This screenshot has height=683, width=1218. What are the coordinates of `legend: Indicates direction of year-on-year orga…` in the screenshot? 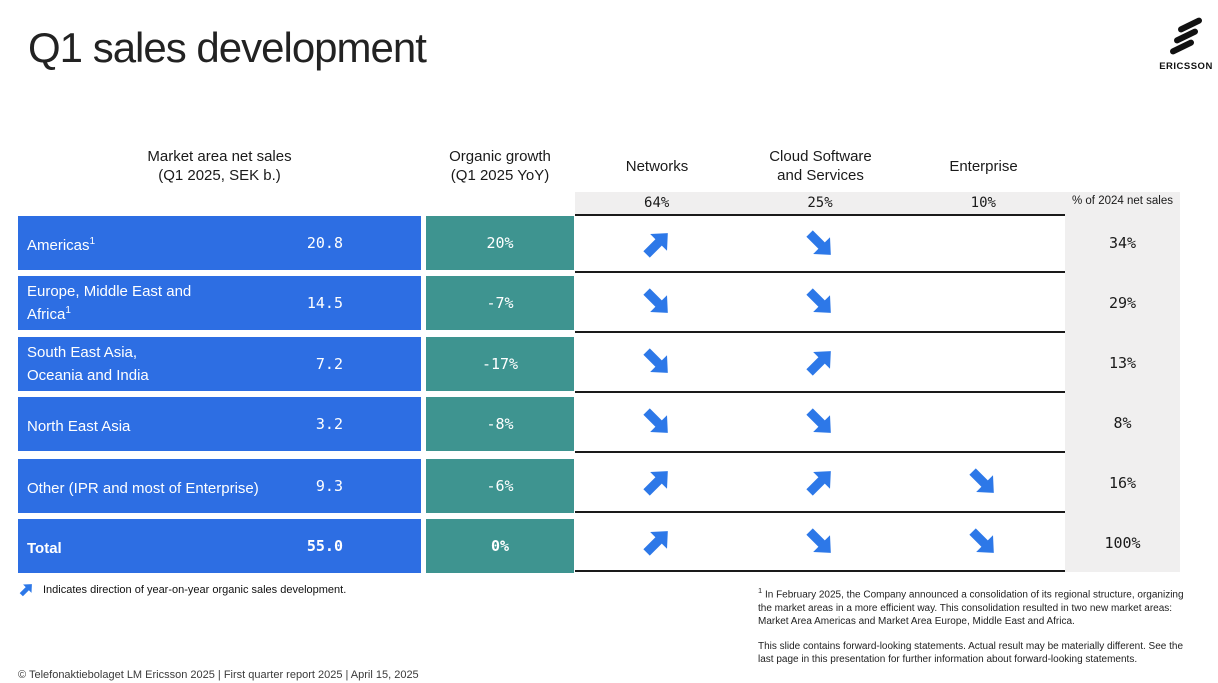 It's located at (182, 589).